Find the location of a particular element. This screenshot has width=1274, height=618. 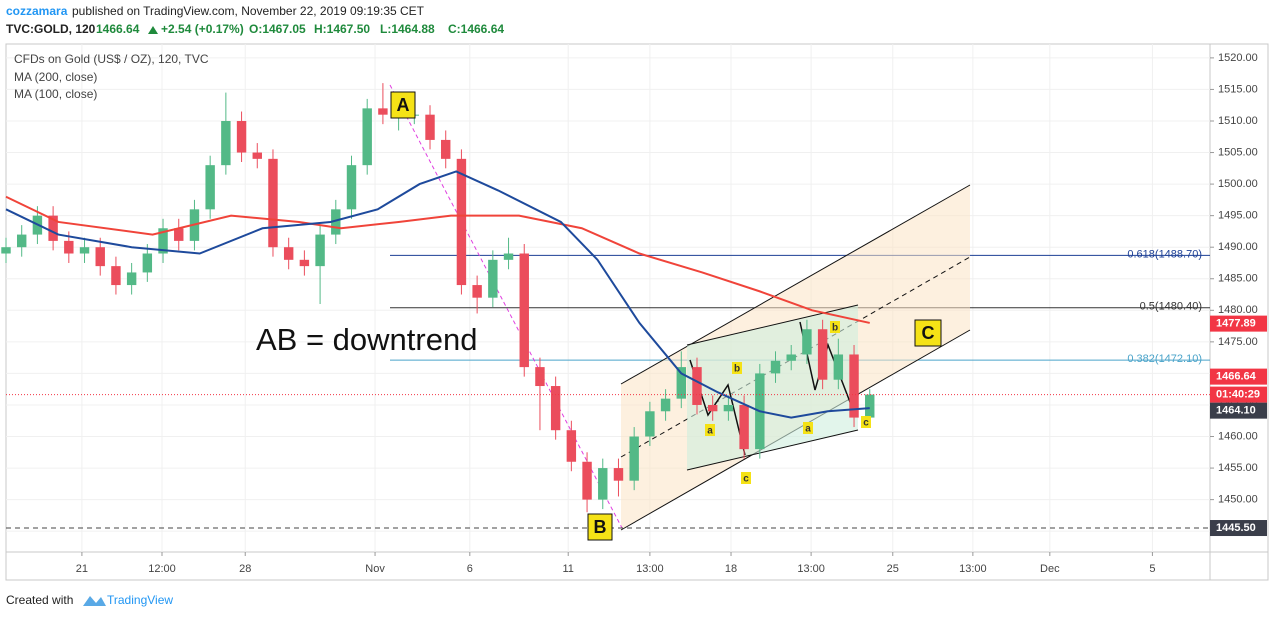

x-tick-label: 25 is located at coordinates (893, 569).